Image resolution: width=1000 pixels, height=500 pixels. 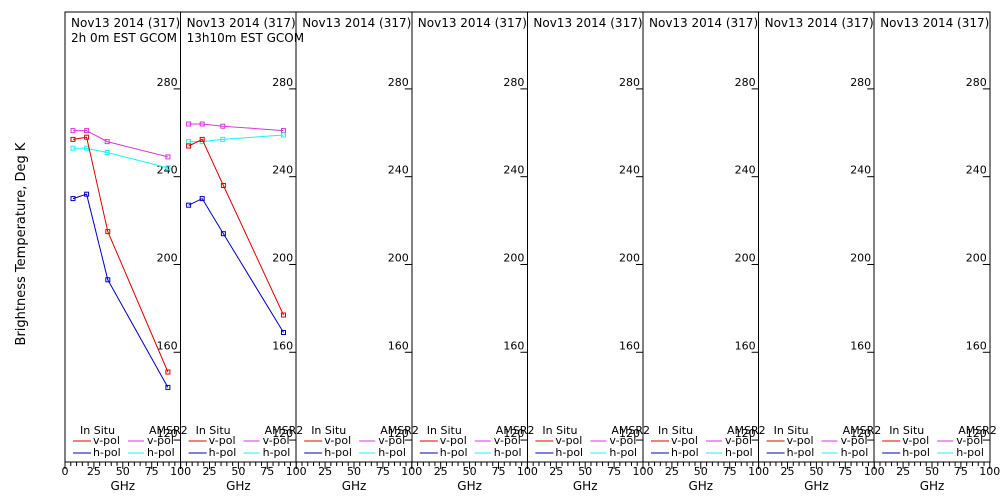 I want to click on panel-subtitle: 2h 0m EST GCOM, so click(x=124, y=38).